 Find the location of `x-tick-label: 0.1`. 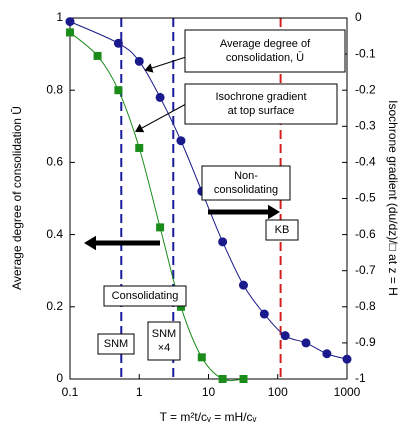

x-tick-label: 0.1 is located at coordinates (70, 392).